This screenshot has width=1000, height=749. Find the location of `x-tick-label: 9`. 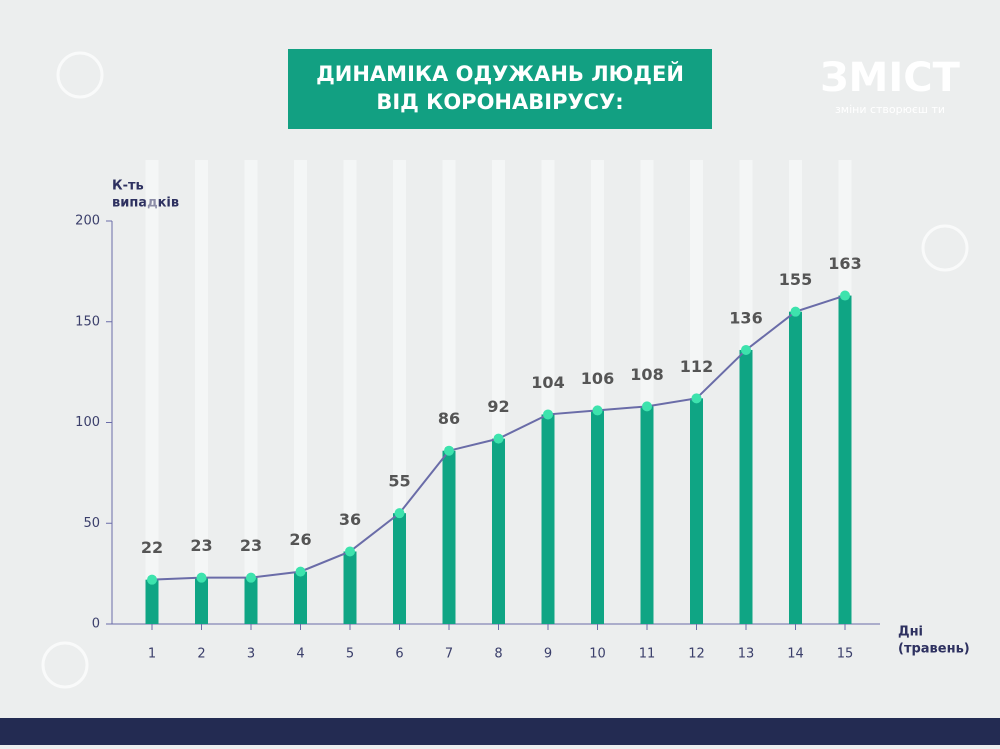

x-tick-label: 9 is located at coordinates (548, 654).